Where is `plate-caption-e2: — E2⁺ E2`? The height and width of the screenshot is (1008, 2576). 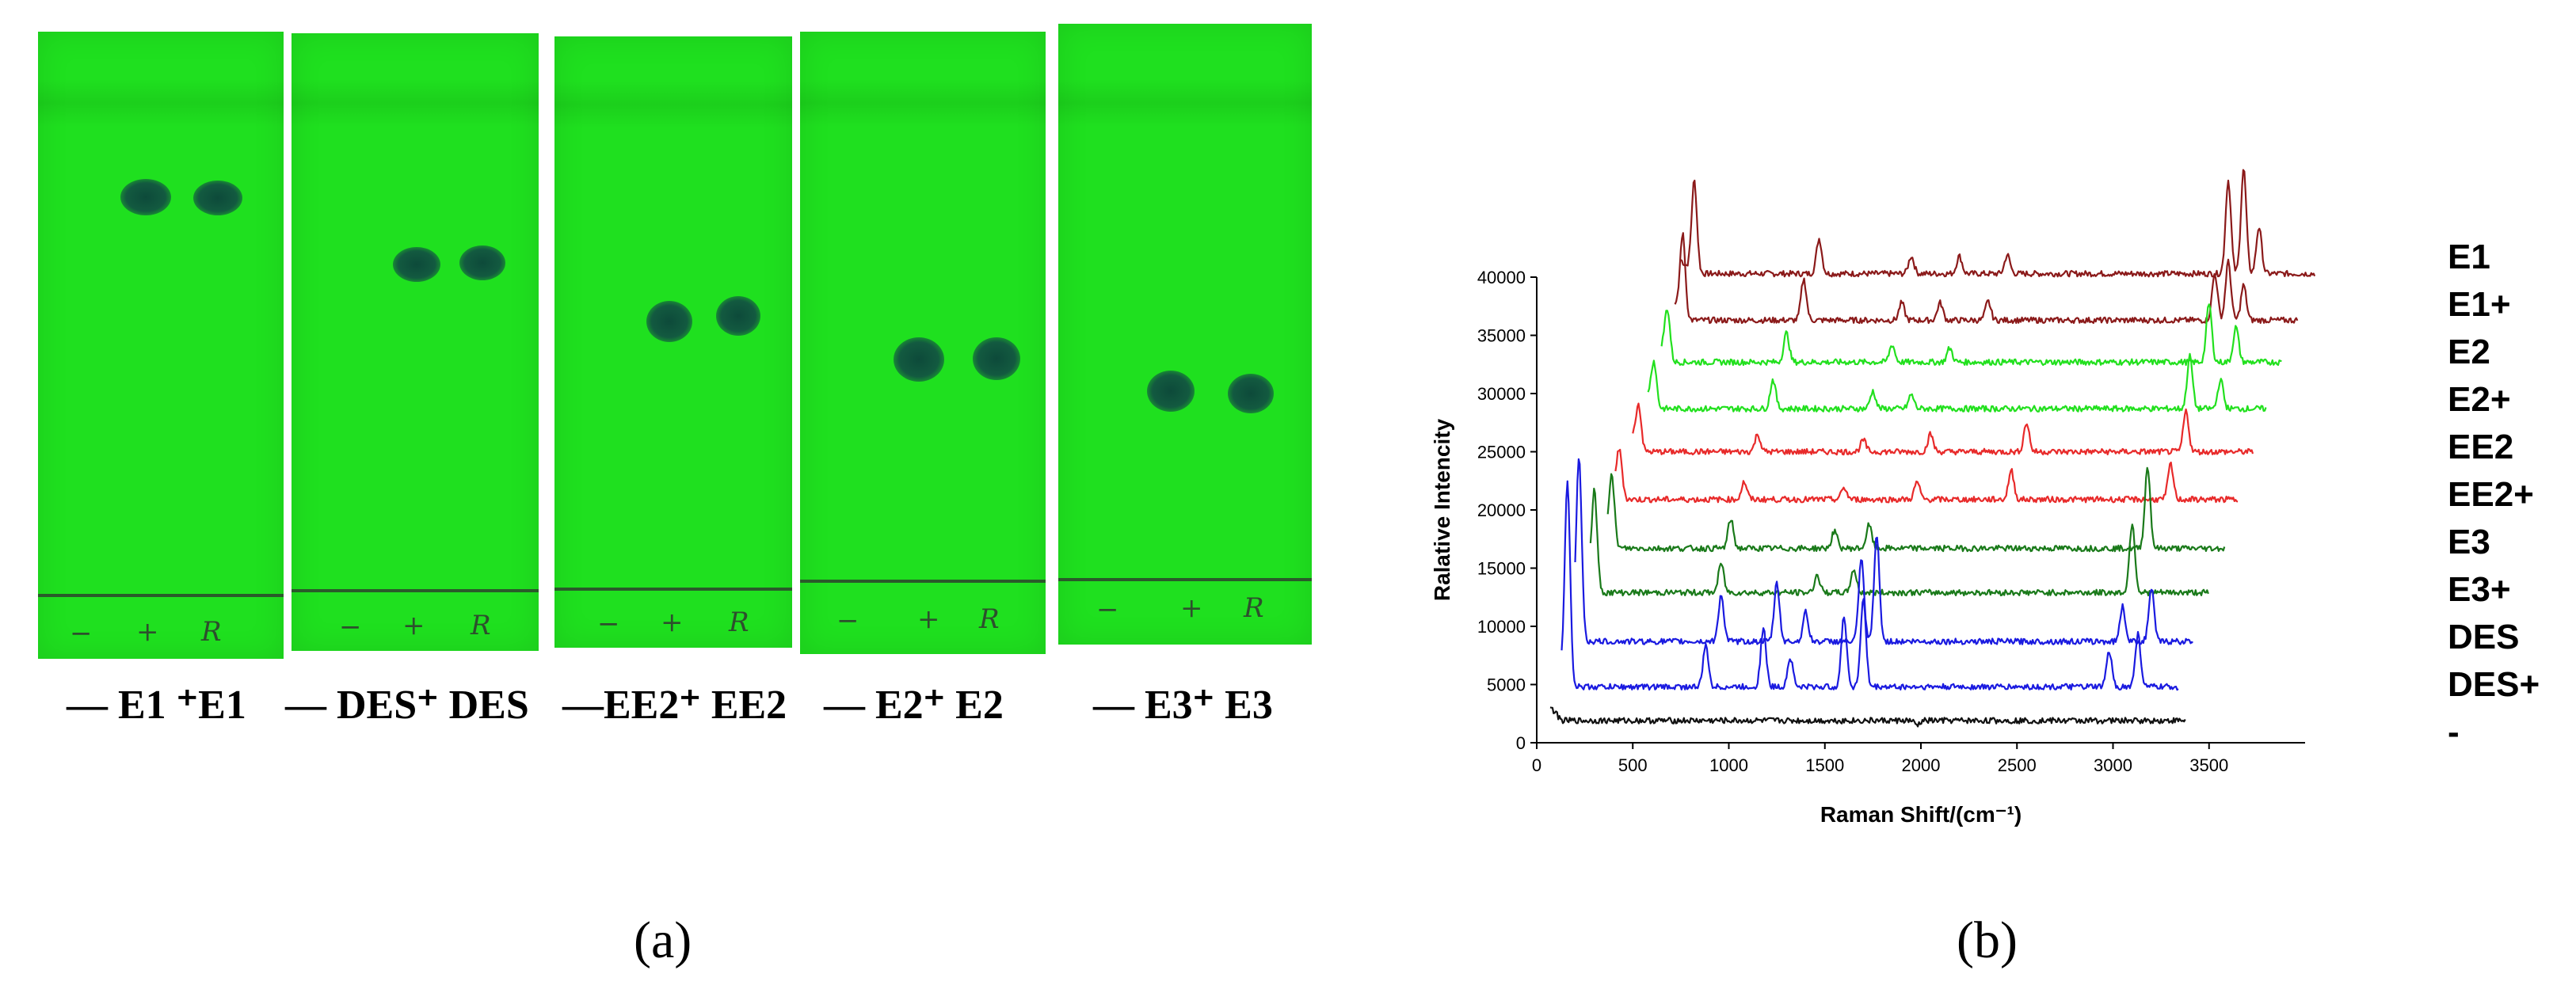
plate-caption-e2: — E2⁺ E2 is located at coordinates (914, 705).